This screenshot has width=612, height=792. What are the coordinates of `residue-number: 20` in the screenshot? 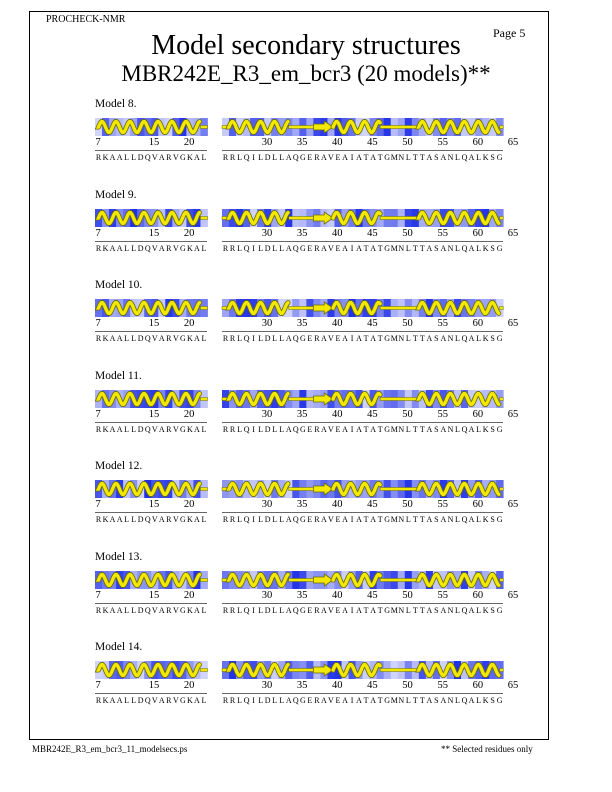 It's located at (189, 414).